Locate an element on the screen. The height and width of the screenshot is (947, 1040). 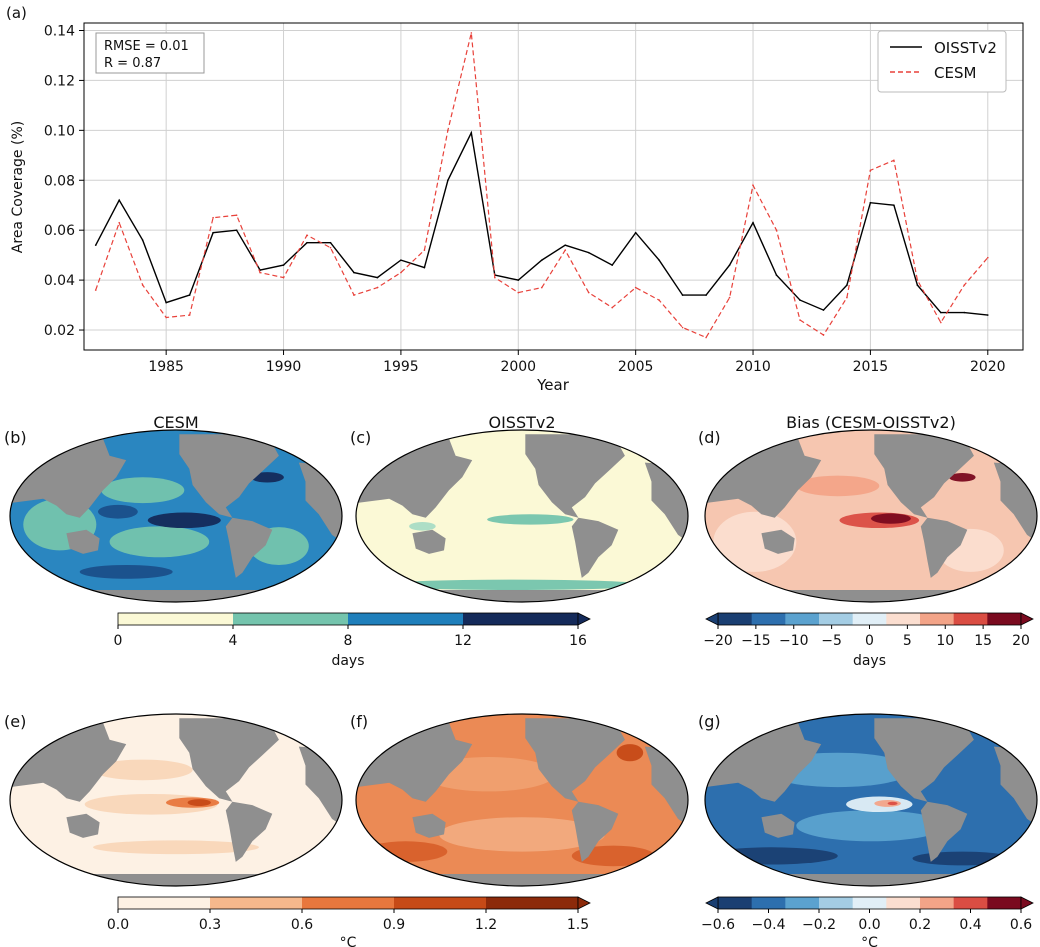
colorbar-tick-label: −0.4 is located at coordinates (769, 925).